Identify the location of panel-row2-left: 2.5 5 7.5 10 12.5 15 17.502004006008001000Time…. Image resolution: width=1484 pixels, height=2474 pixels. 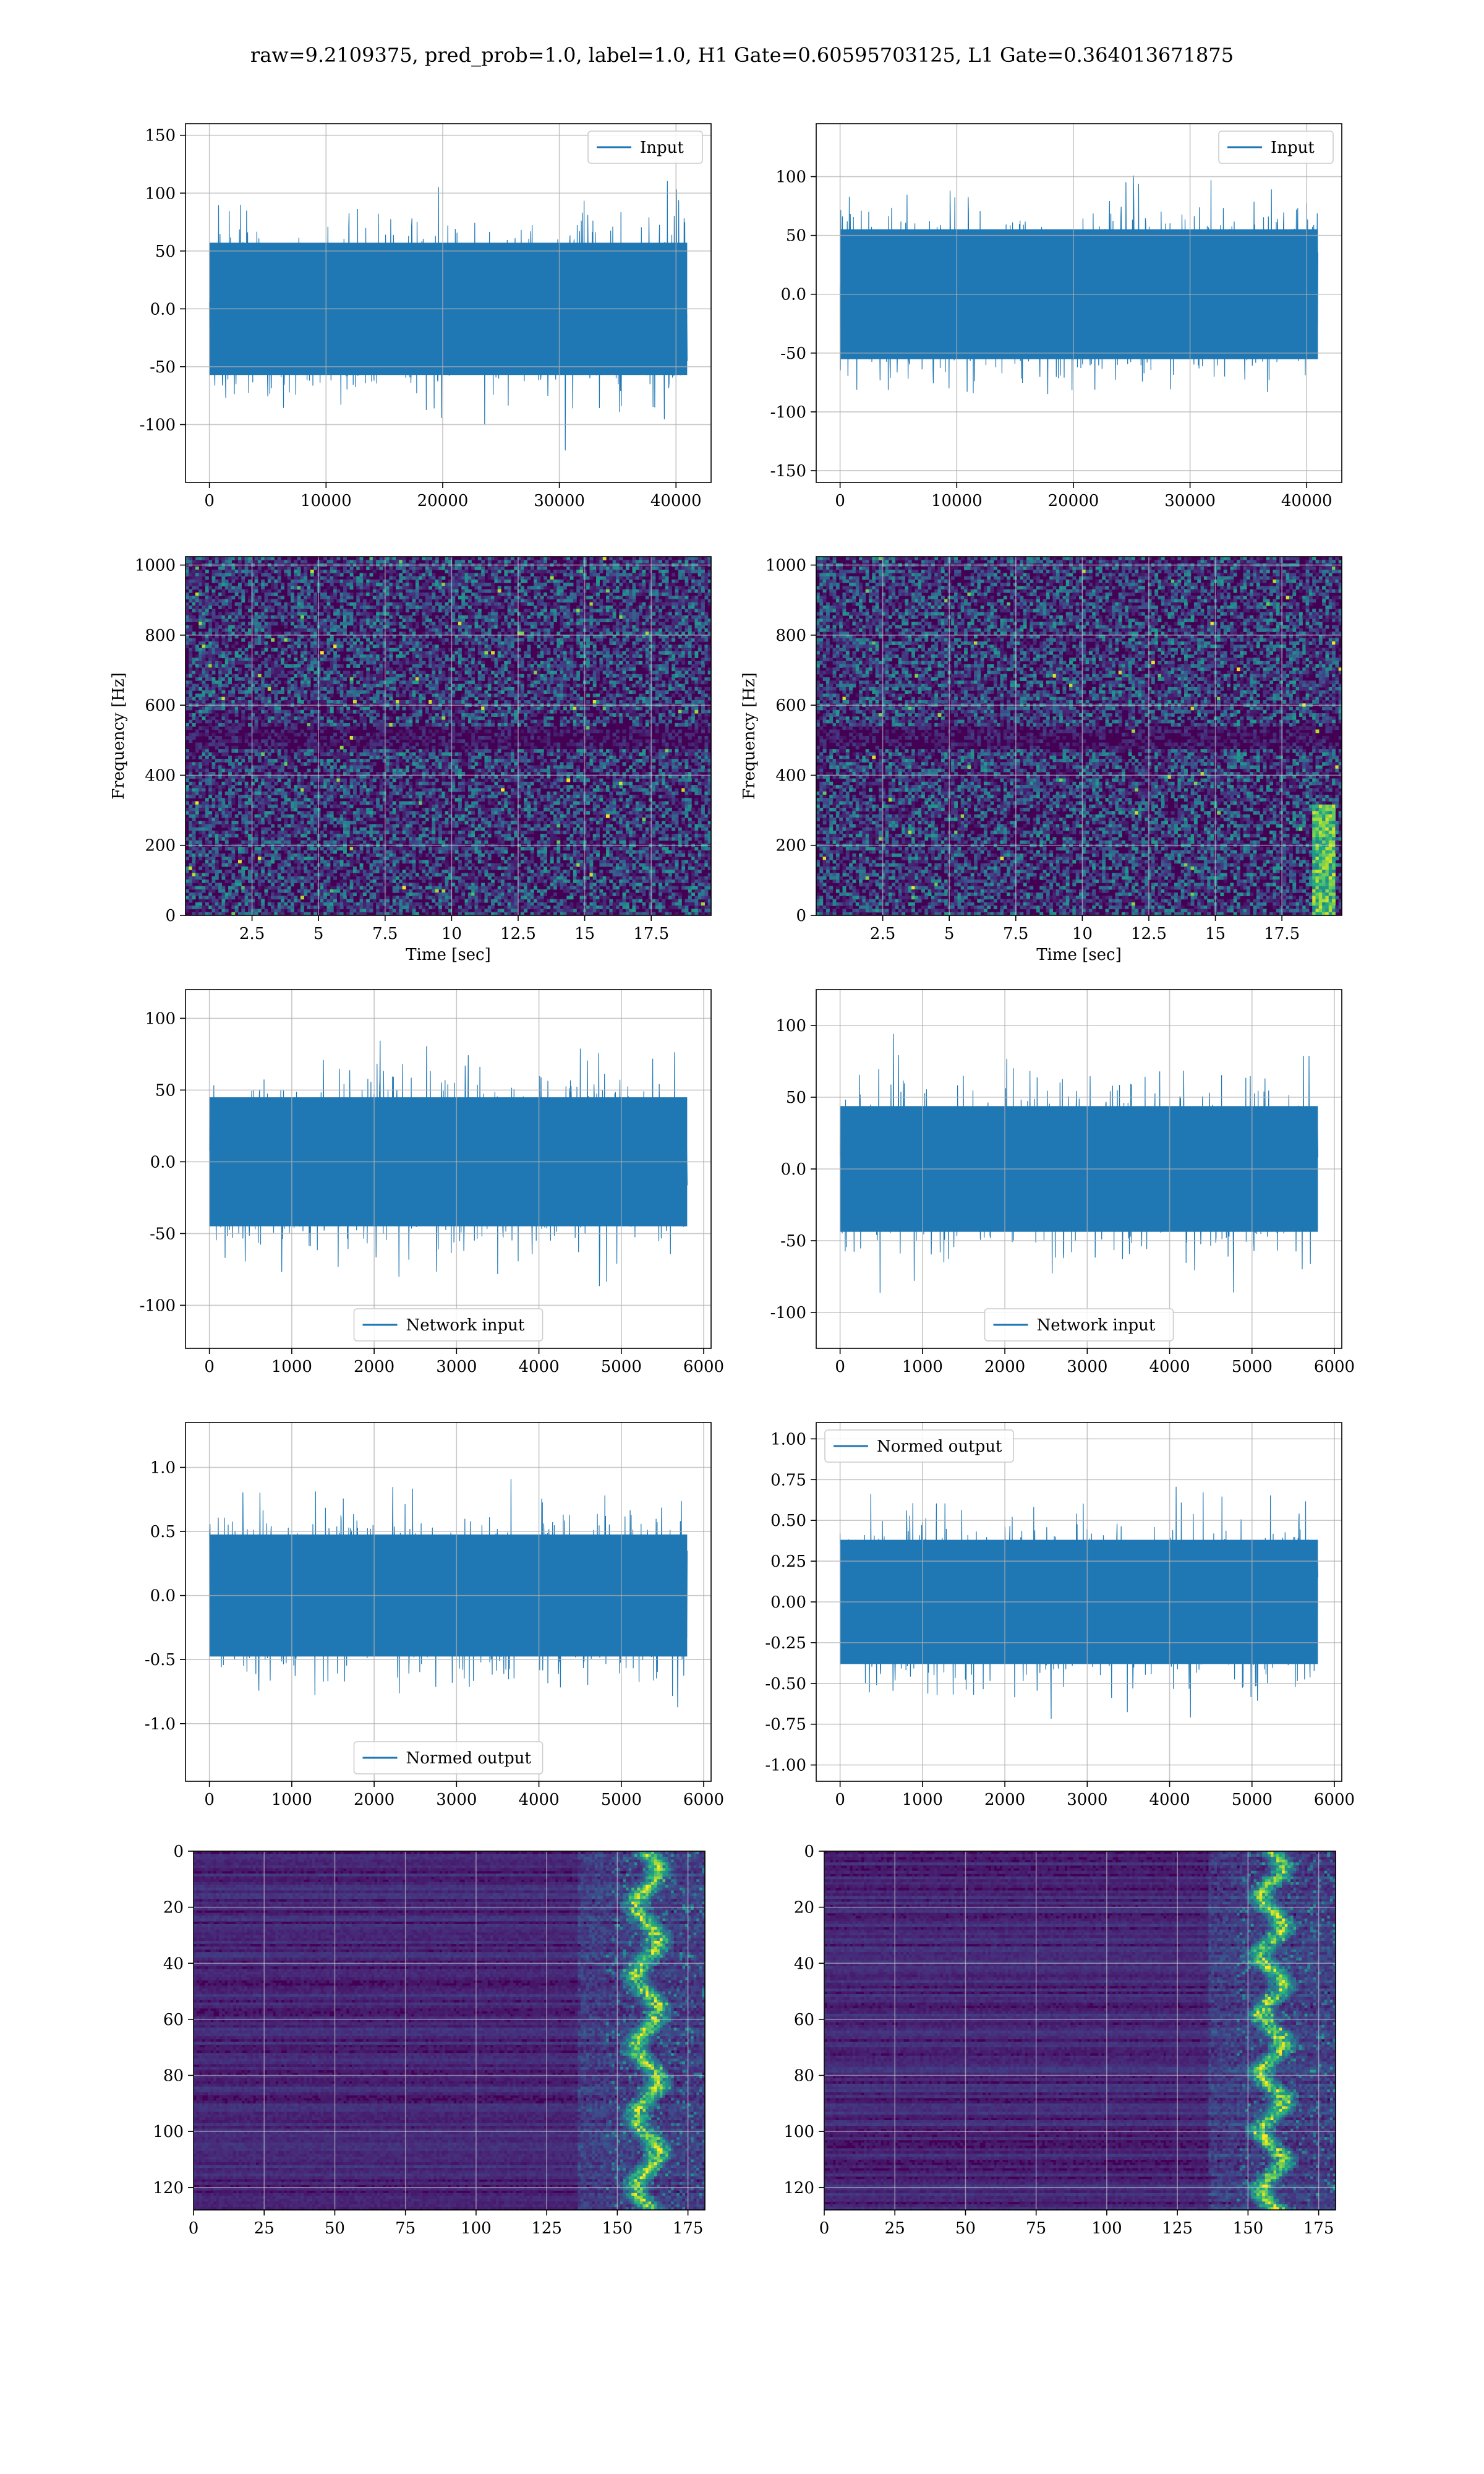
(410, 761).